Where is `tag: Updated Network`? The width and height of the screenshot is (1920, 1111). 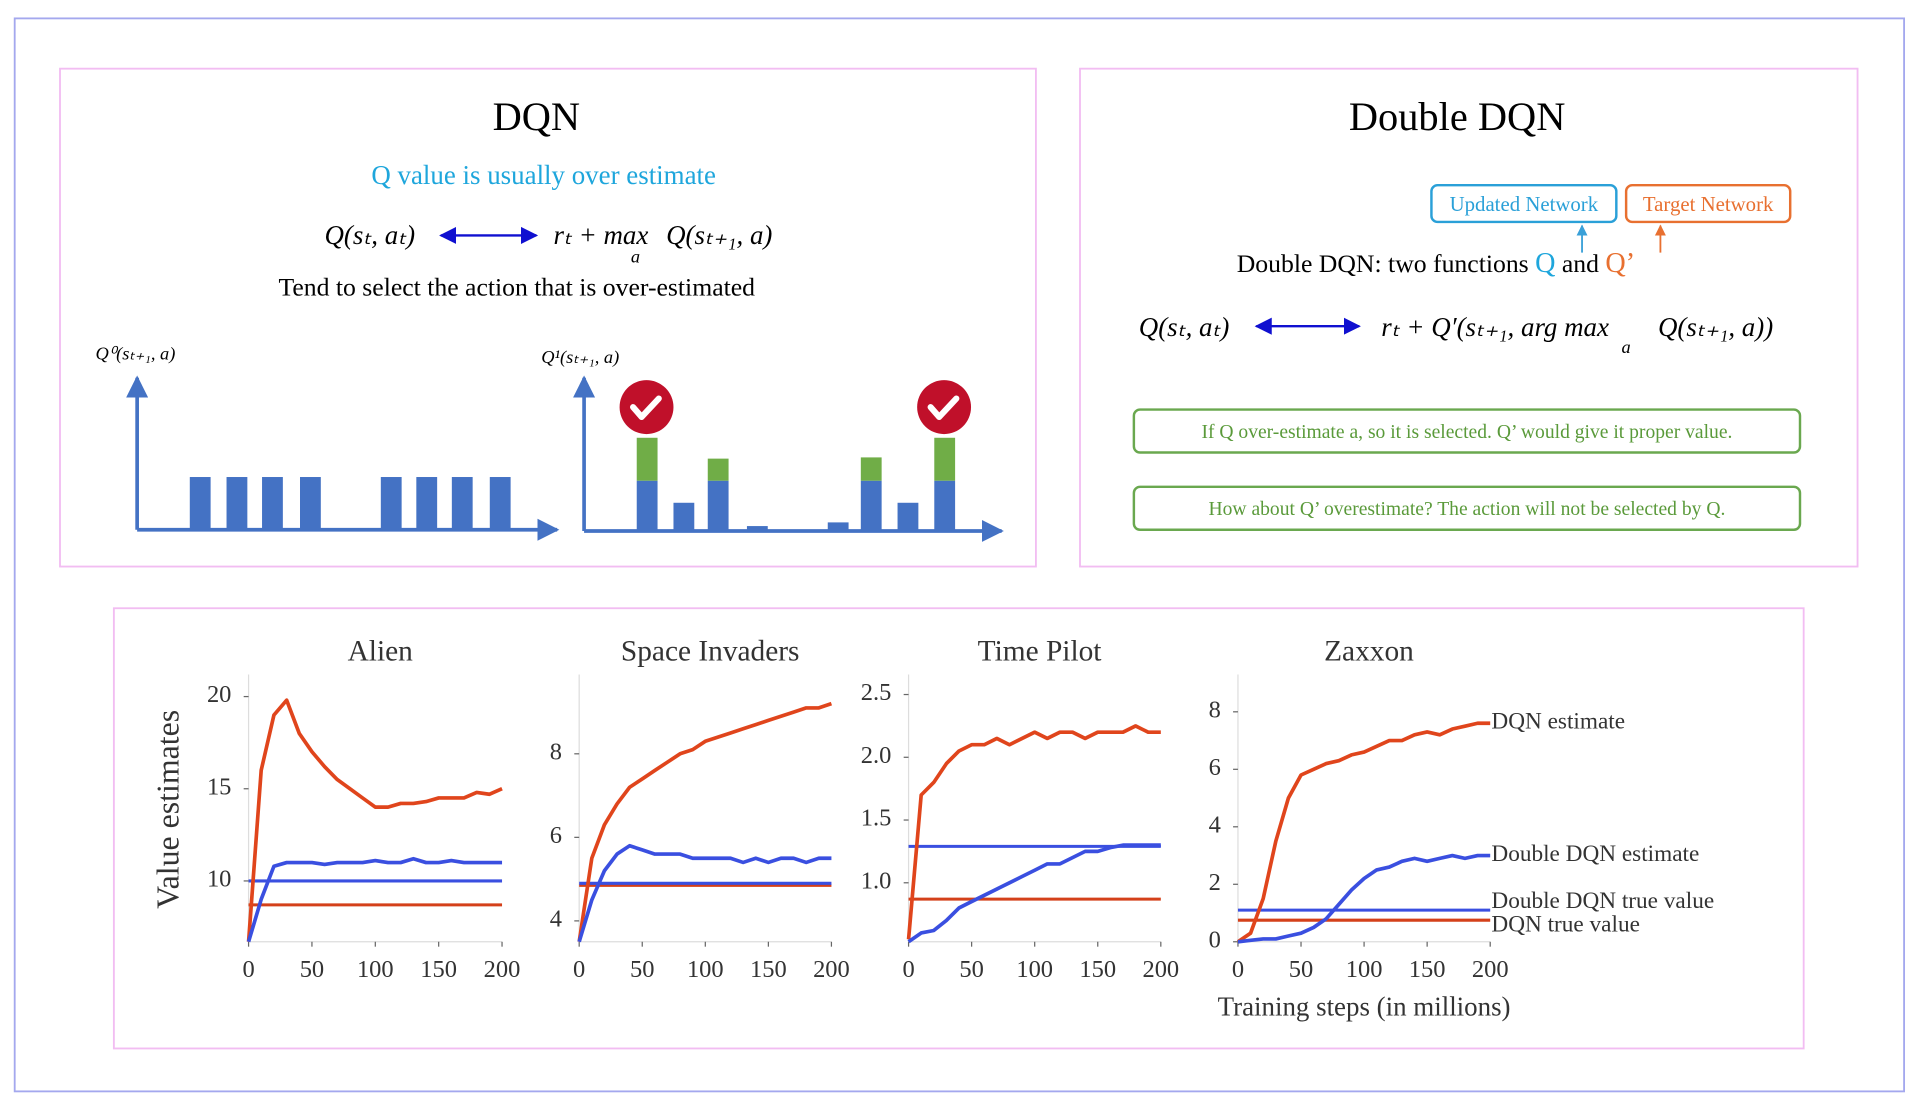 tag: Updated Network is located at coordinates (1524, 204).